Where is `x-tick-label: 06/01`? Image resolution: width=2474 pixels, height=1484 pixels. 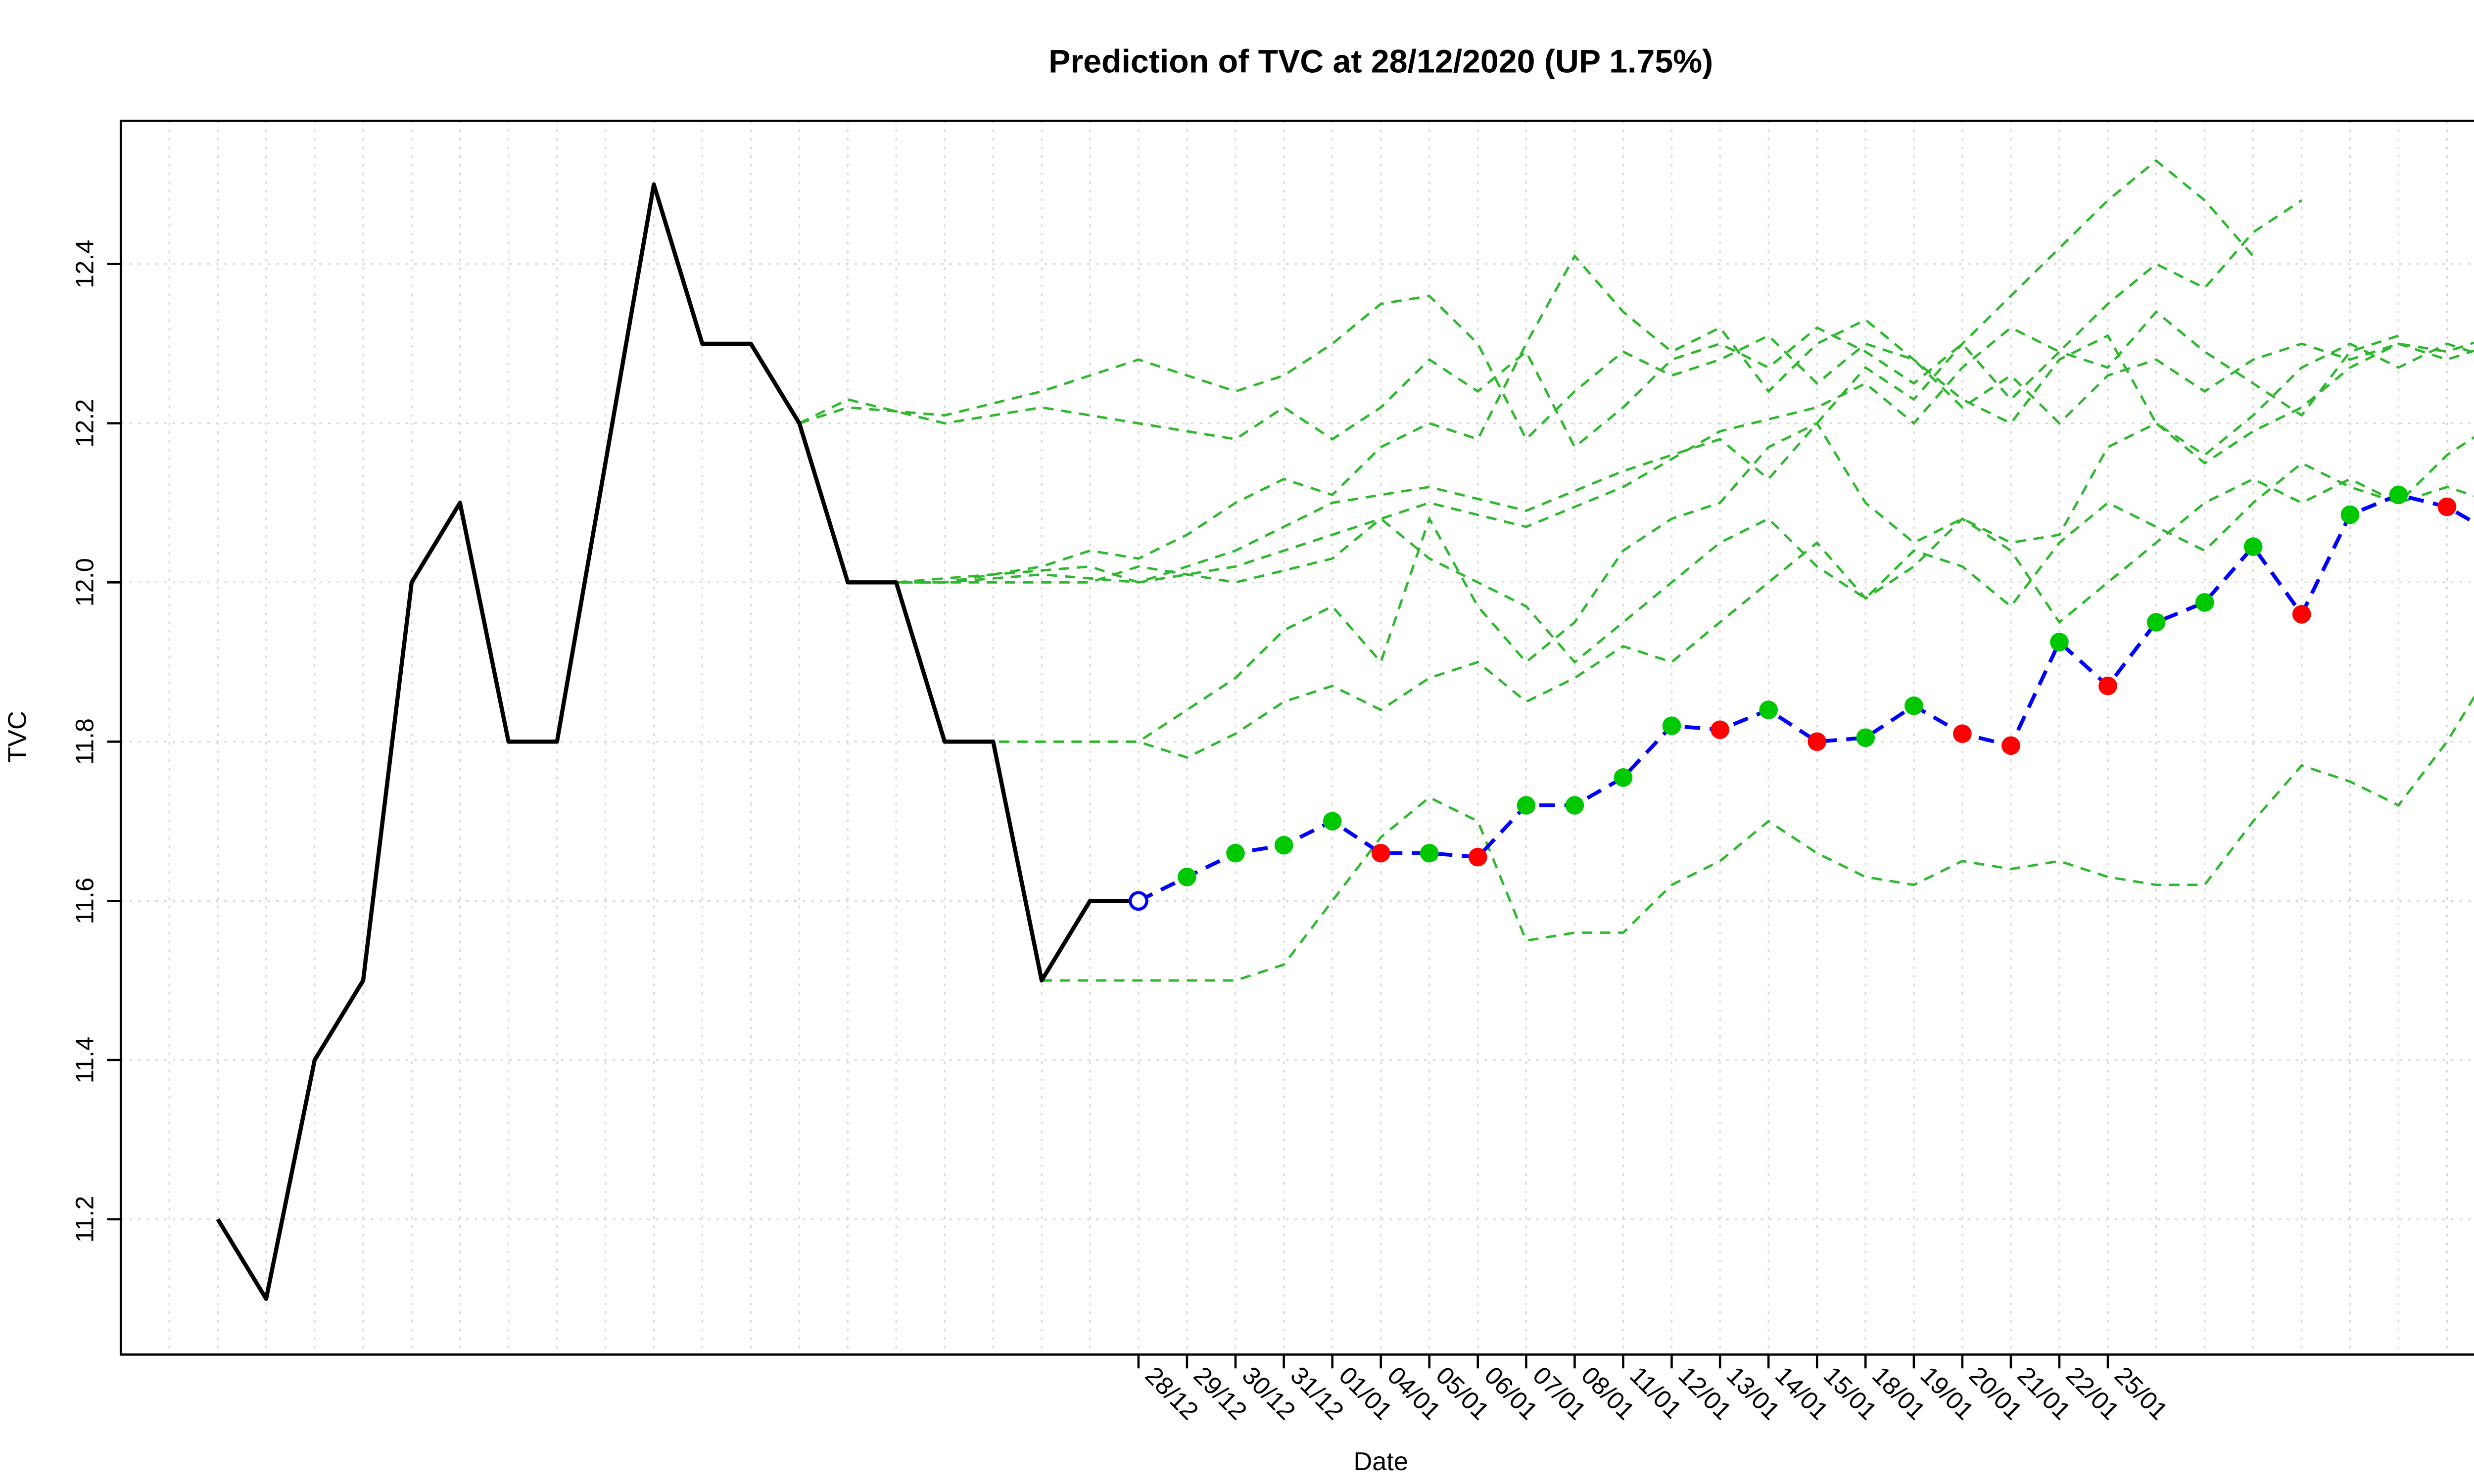 x-tick-label: 06/01 is located at coordinates (1511, 1393).